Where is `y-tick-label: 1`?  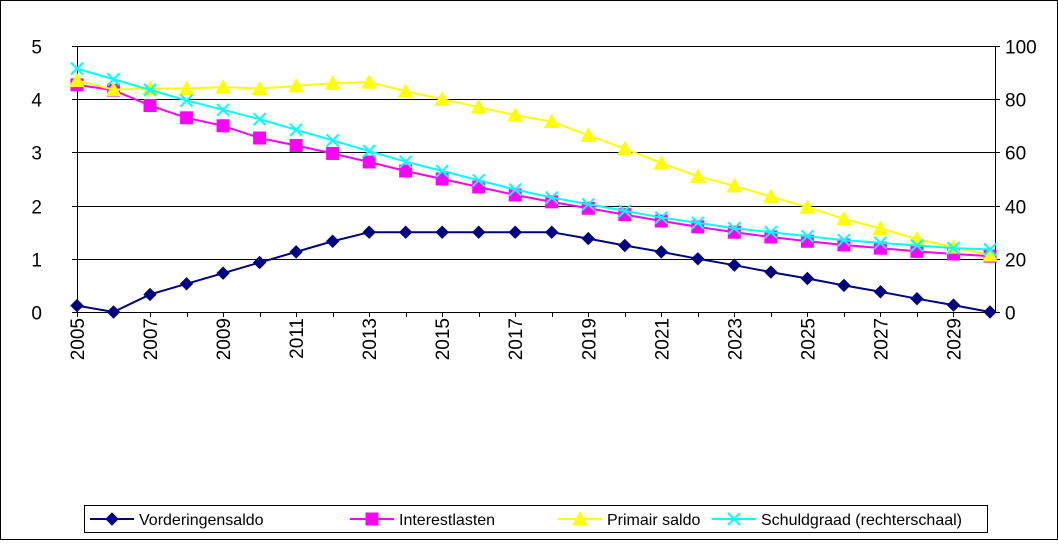
y-tick-label: 1 is located at coordinates (36, 261).